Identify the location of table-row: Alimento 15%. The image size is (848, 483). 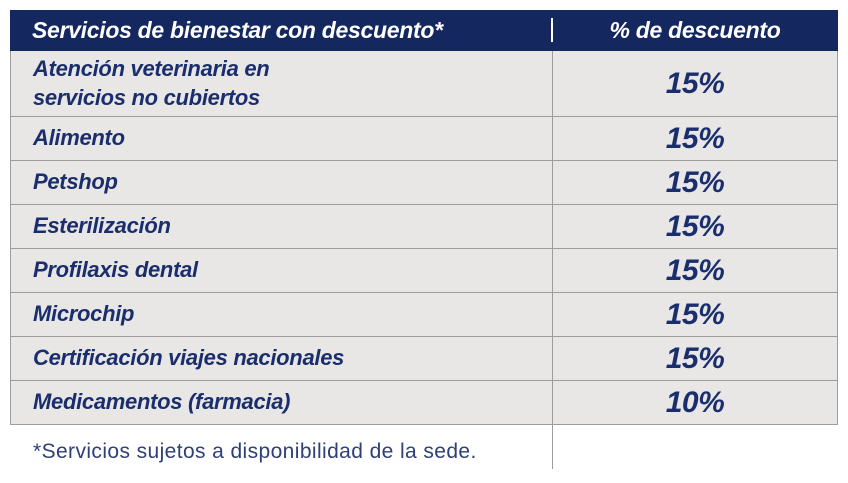
(424, 138).